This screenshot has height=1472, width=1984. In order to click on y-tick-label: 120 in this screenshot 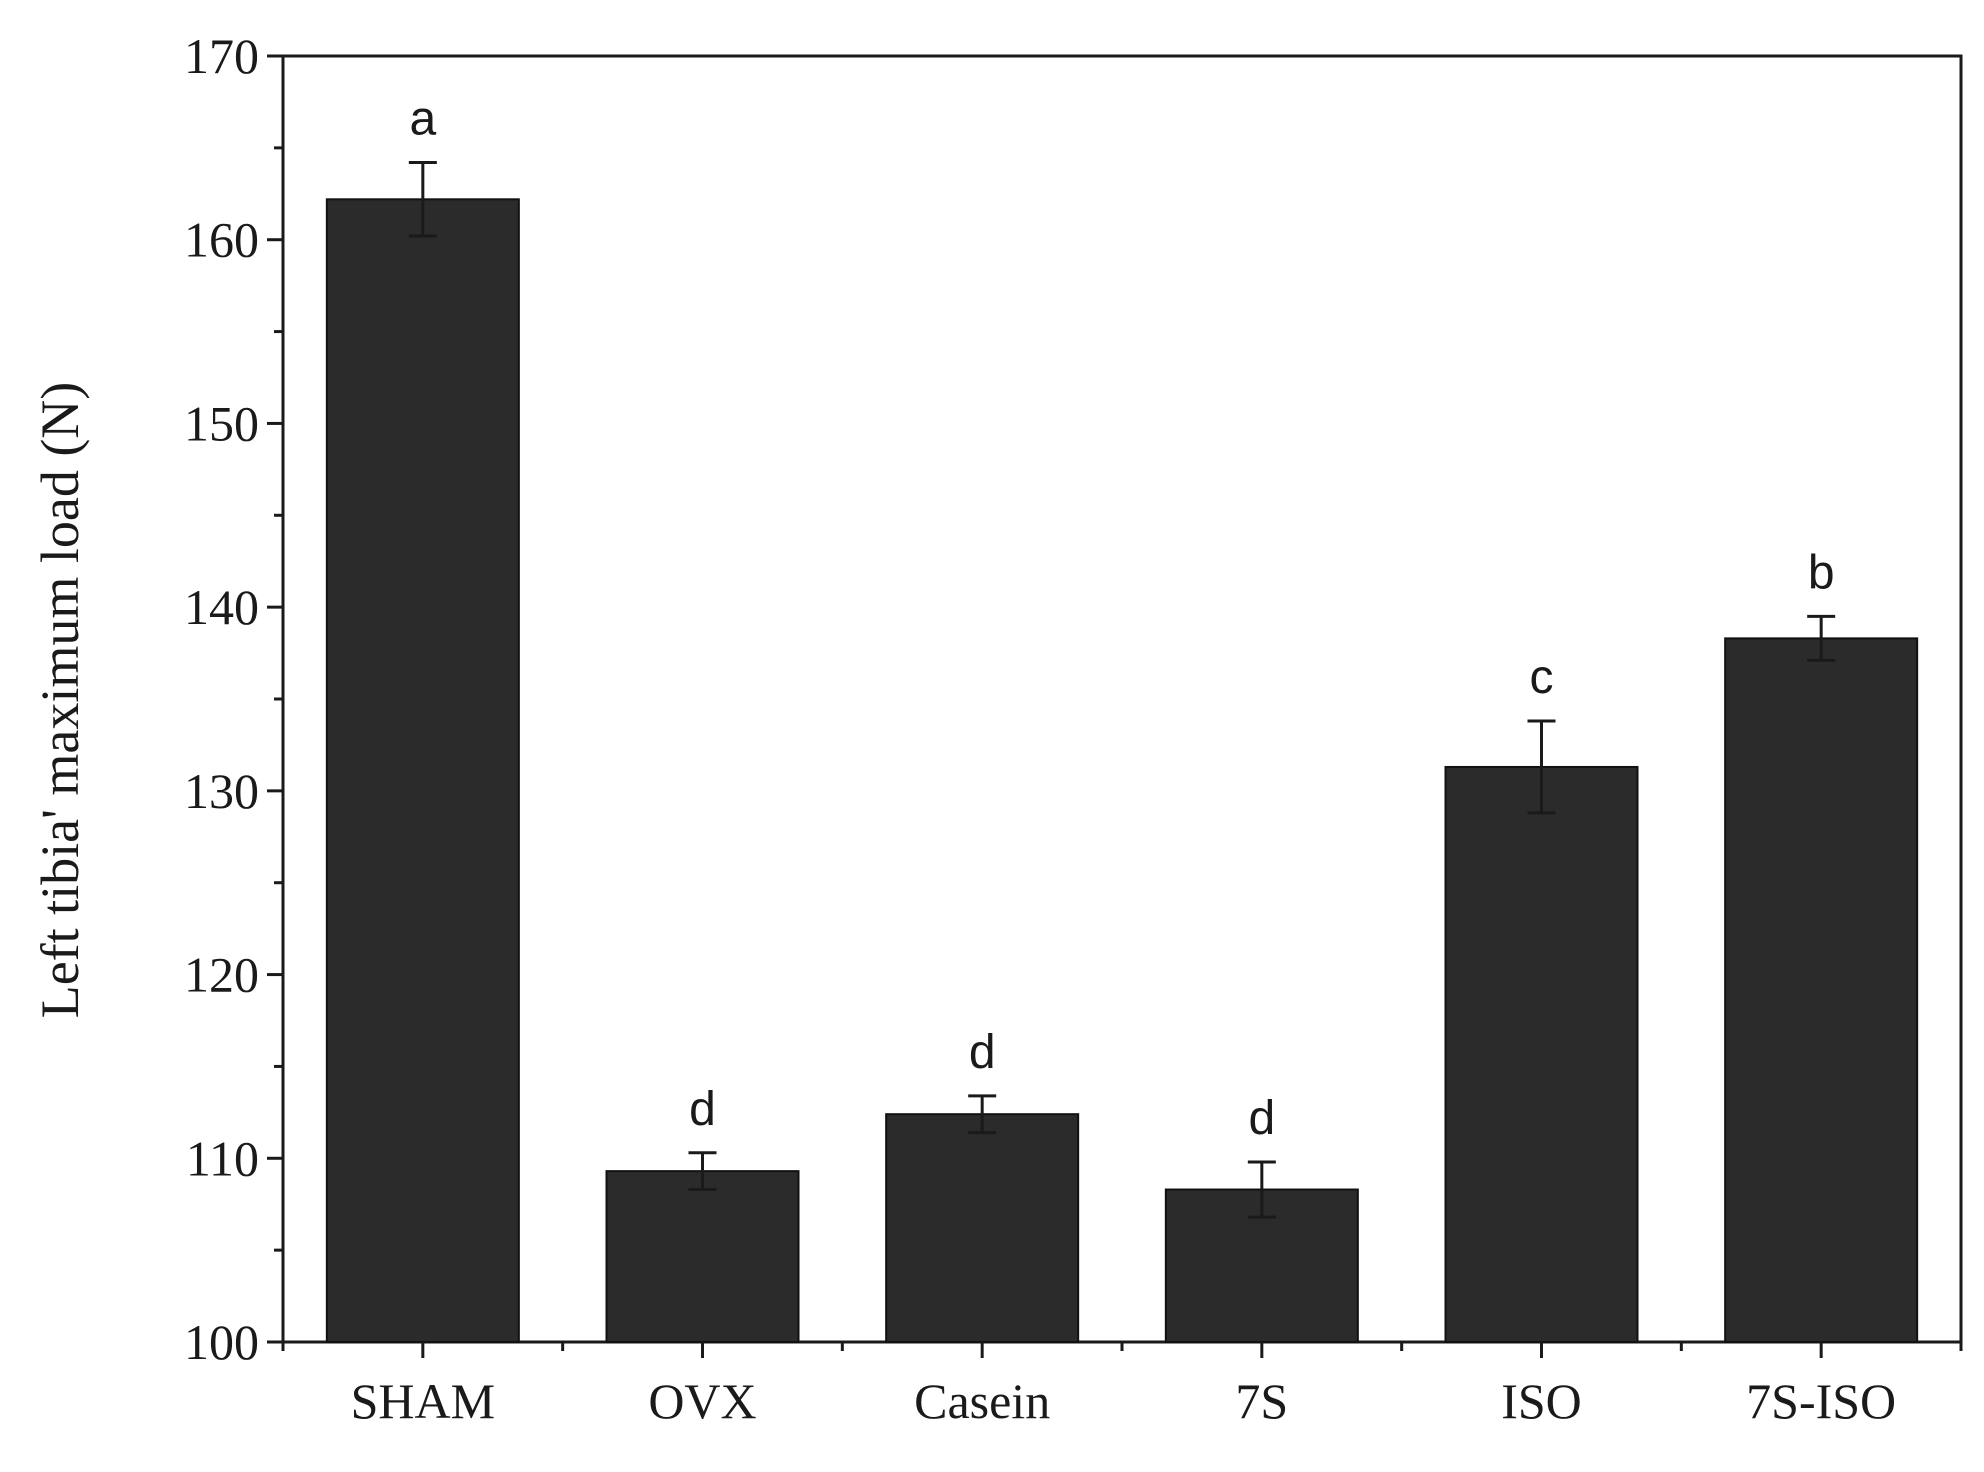, I will do `click(221, 975)`.